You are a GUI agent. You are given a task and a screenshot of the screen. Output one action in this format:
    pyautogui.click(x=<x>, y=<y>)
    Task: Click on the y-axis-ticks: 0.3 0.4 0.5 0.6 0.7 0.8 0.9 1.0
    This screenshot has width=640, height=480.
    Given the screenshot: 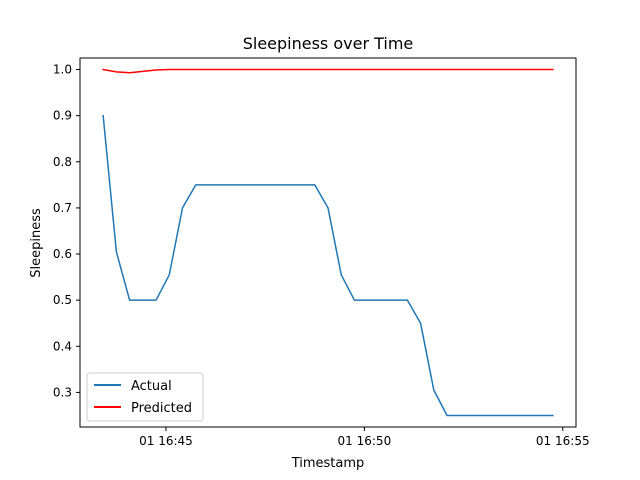 What is the action you would take?
    pyautogui.click(x=66, y=231)
    